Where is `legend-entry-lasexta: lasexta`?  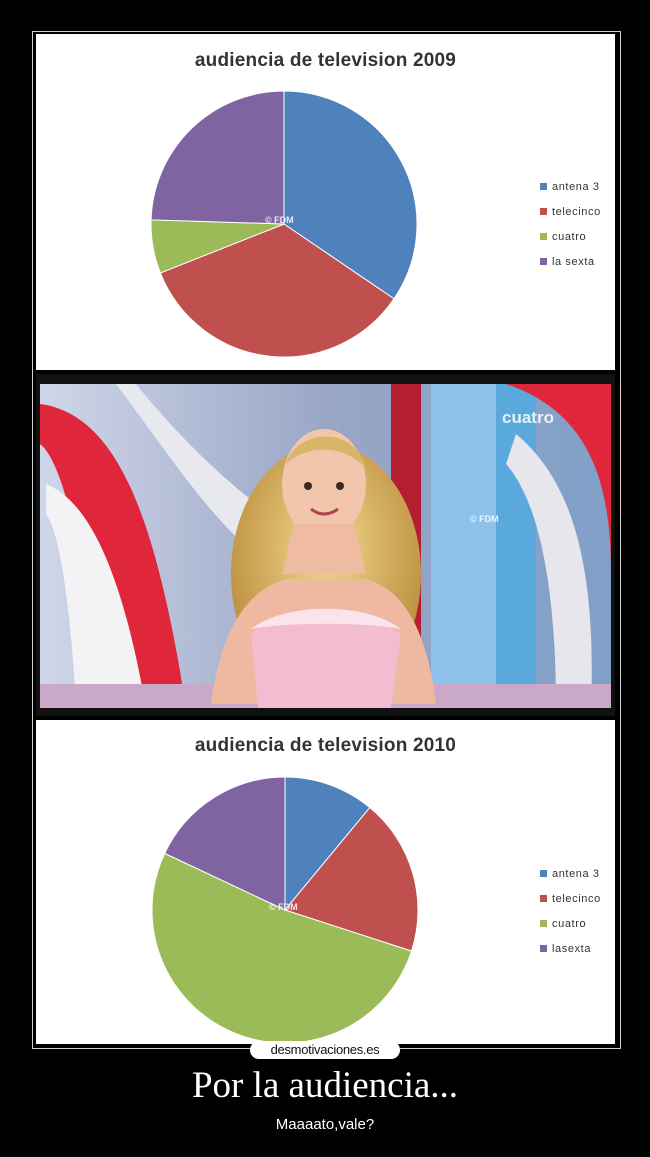 legend-entry-lasexta: lasexta is located at coordinates (570, 948).